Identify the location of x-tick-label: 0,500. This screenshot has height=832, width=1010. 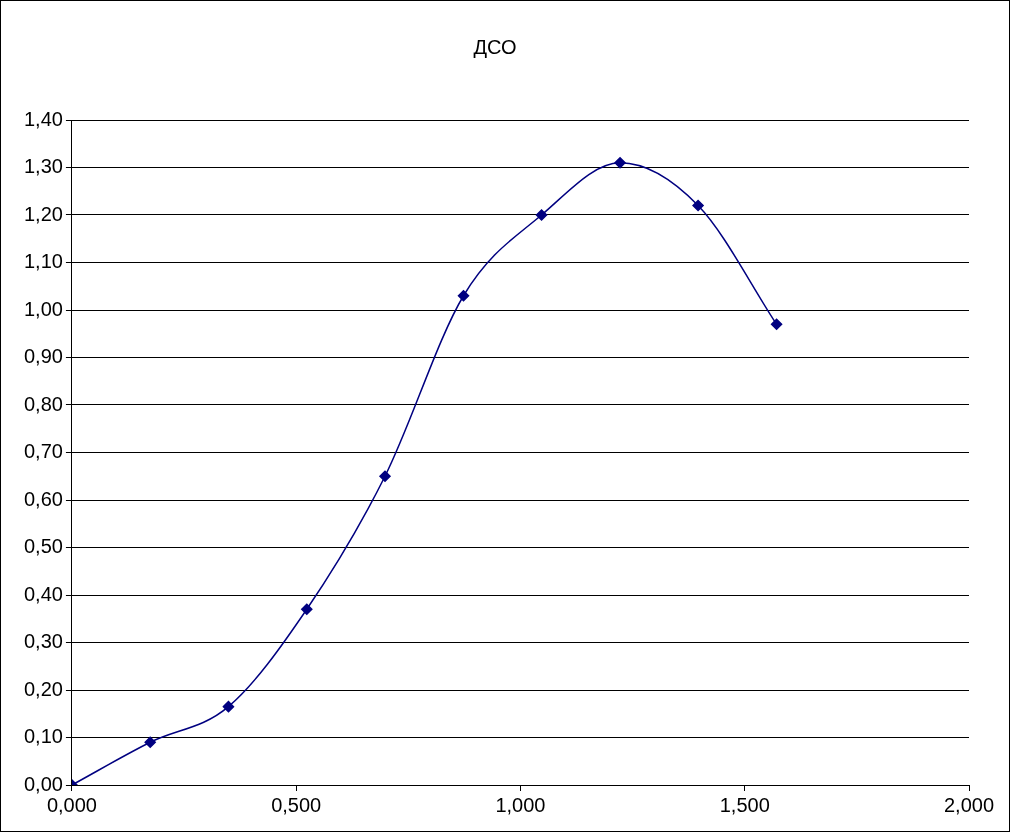
(296, 804).